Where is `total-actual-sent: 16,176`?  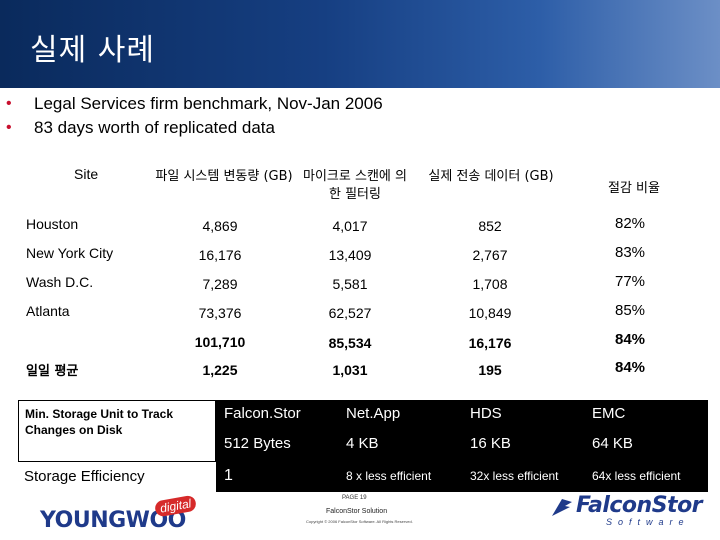 total-actual-sent: 16,176 is located at coordinates (490, 343).